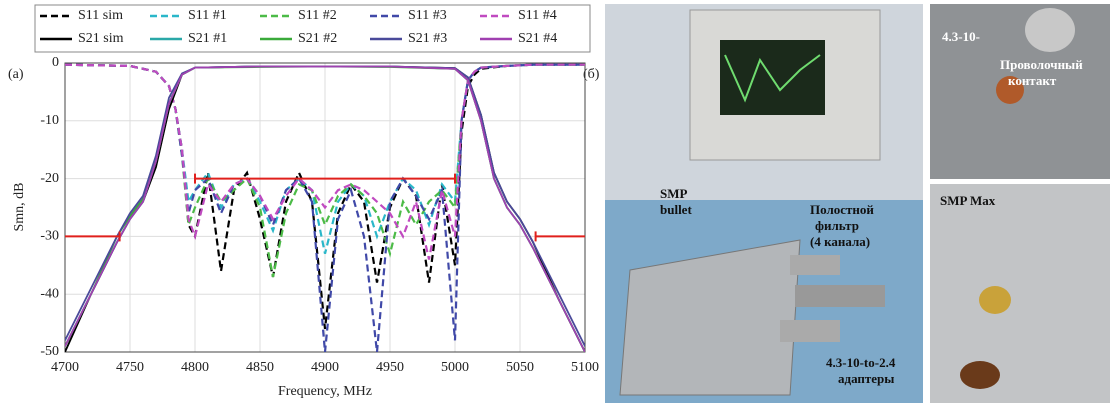  Describe the element at coordinates (101, 38) in the screenshot. I see `legend-label: S21 sim` at that location.